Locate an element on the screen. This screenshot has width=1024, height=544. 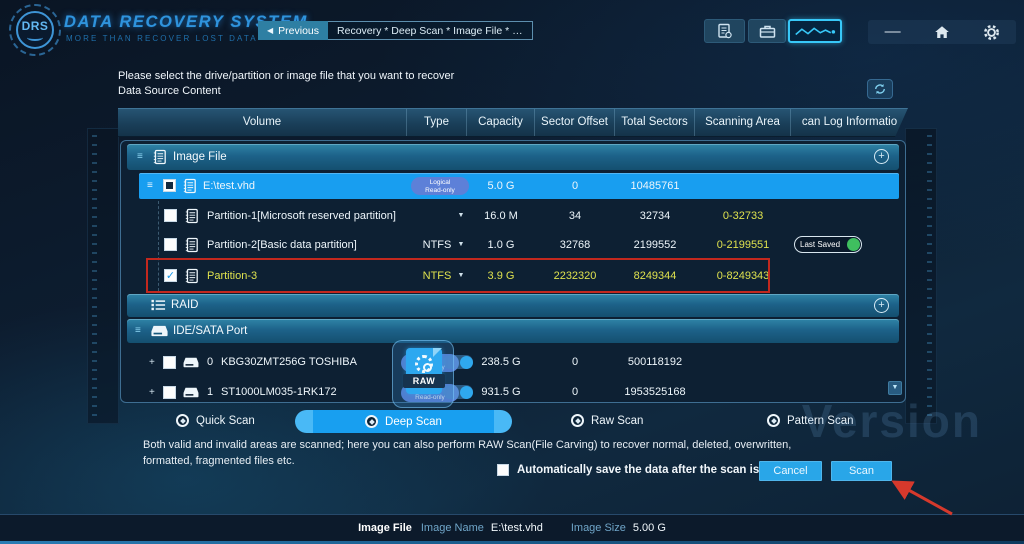
minimize-button: — is located at coordinates (892, 31).